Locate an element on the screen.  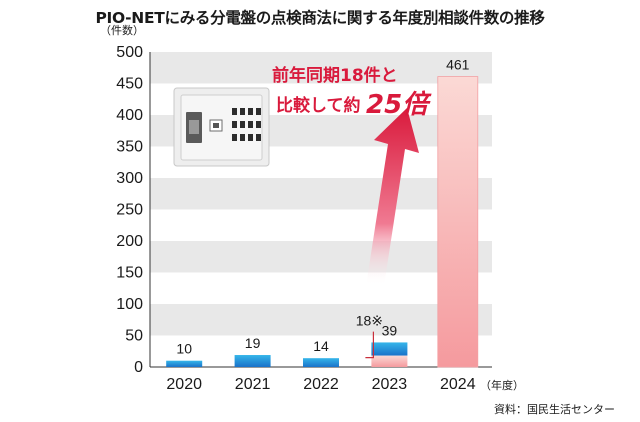
bar-value-label: 10 is located at coordinates (184, 349).